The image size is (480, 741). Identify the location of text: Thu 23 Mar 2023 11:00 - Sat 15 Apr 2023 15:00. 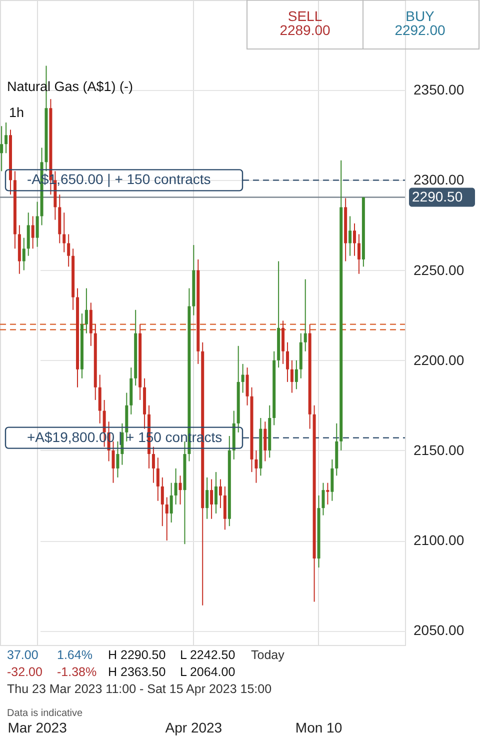
(139, 689).